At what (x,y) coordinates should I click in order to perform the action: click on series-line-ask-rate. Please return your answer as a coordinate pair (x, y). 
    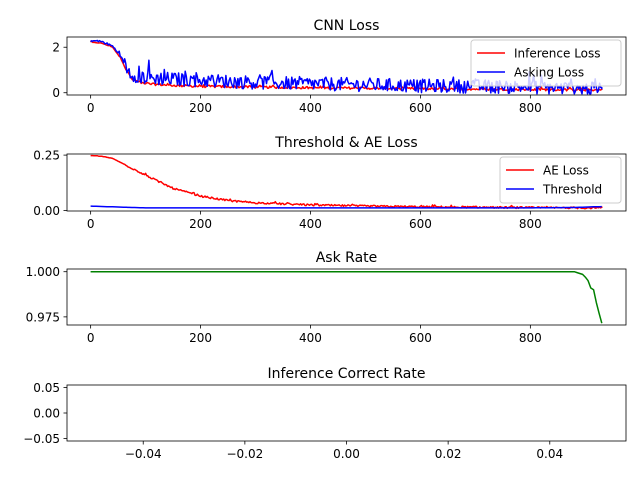
    Looking at the image, I should click on (346, 297).